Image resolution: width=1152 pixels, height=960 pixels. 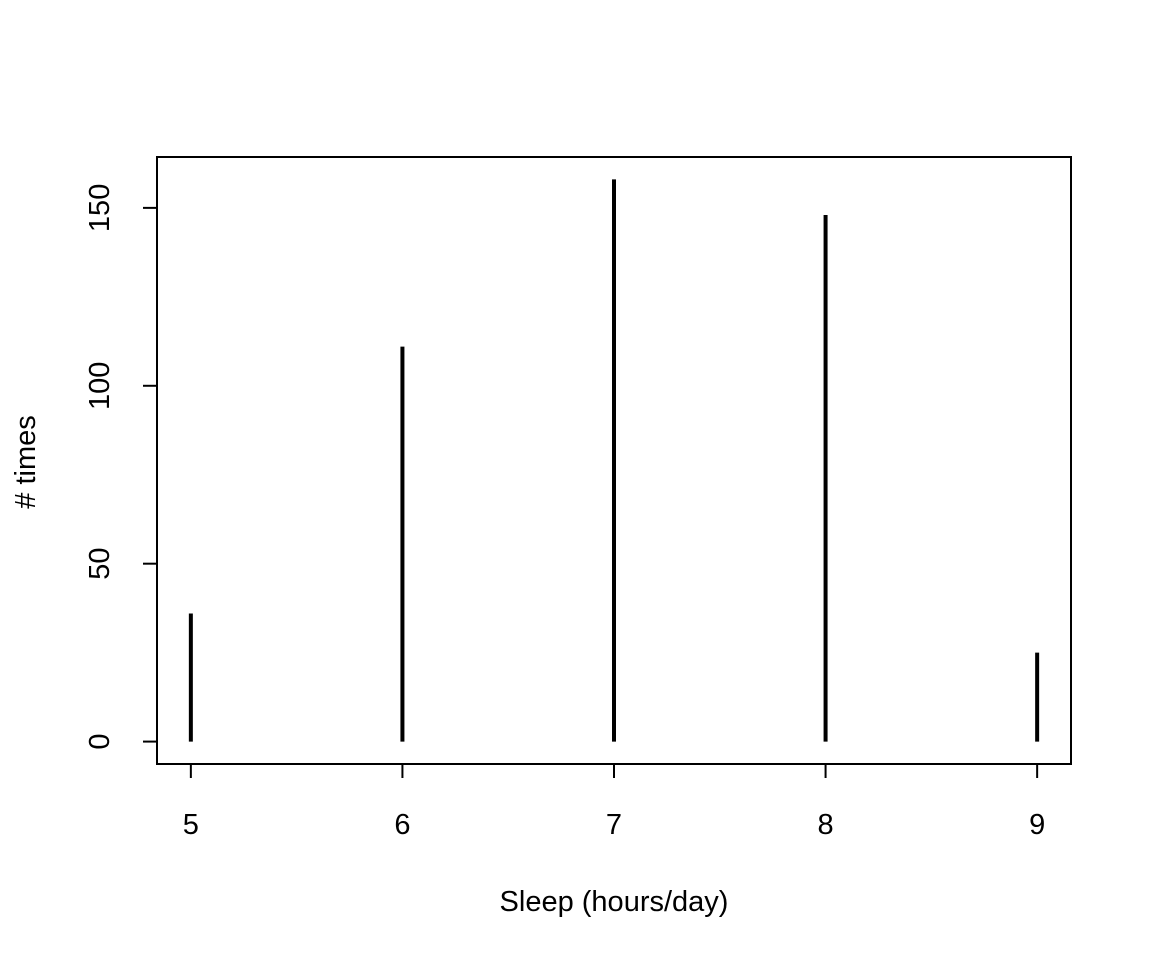 What do you see at coordinates (100, 386) in the screenshot?
I see `y-tick-label-100: 100` at bounding box center [100, 386].